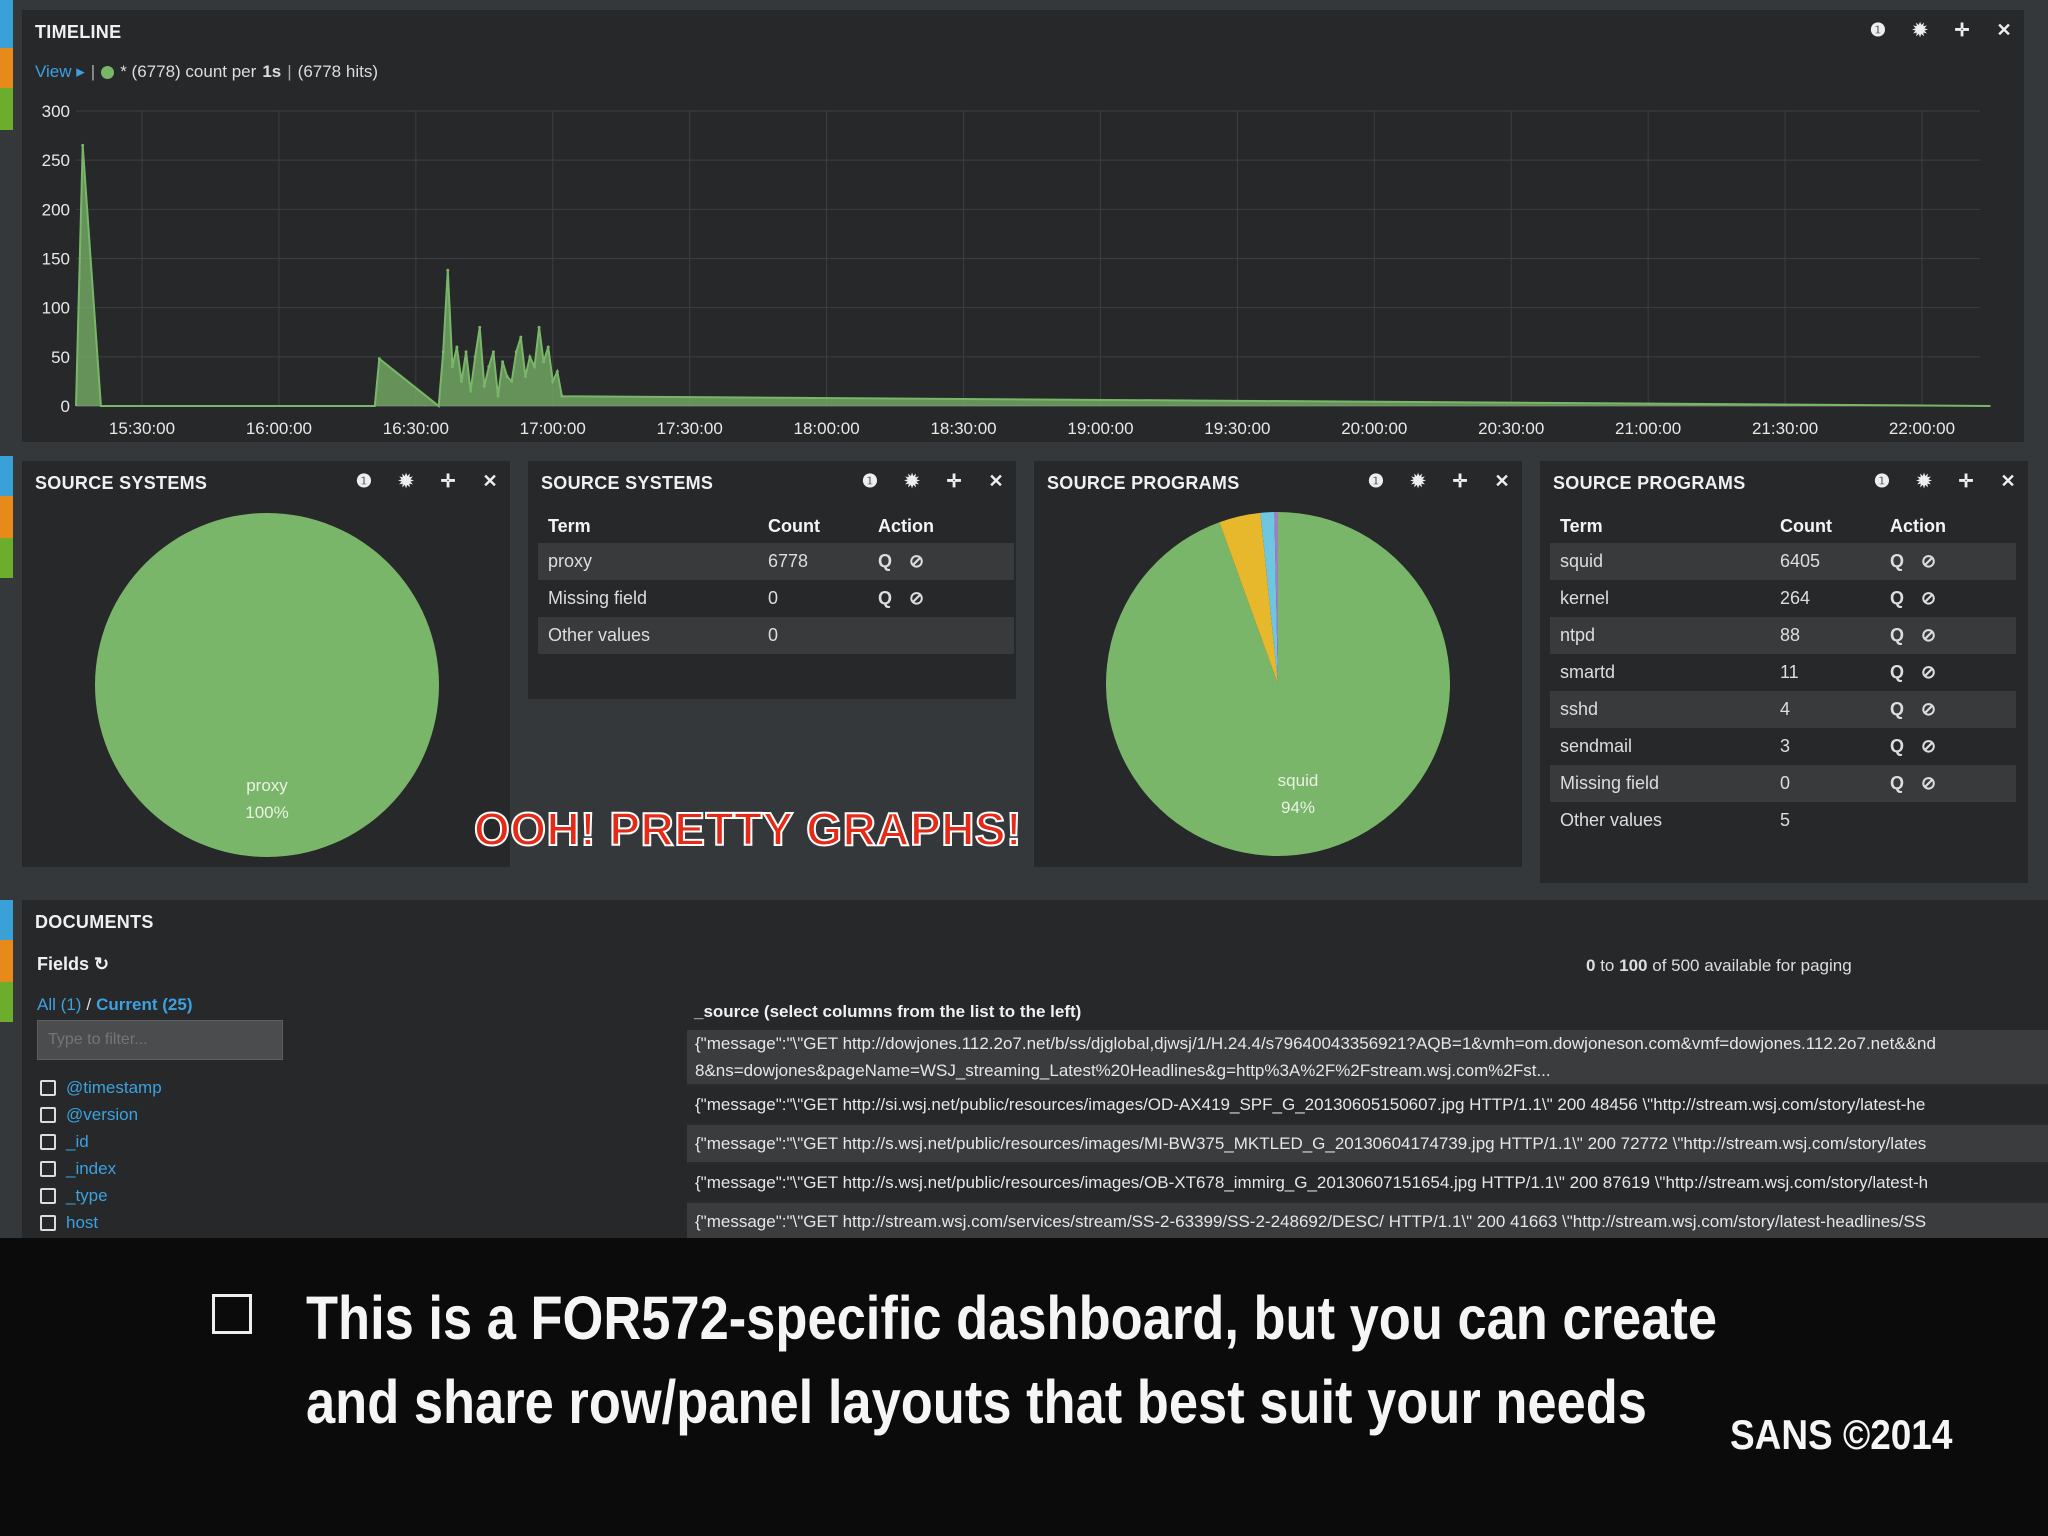 The height and width of the screenshot is (1536, 2048). I want to click on field-item: @timestamp, so click(165, 1087).